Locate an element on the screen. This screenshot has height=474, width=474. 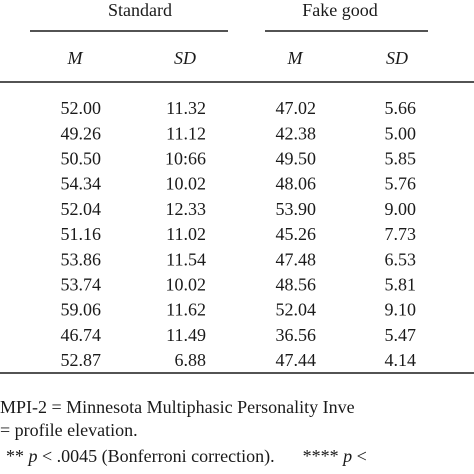
table-cell: 9.10 is located at coordinates (401, 310).